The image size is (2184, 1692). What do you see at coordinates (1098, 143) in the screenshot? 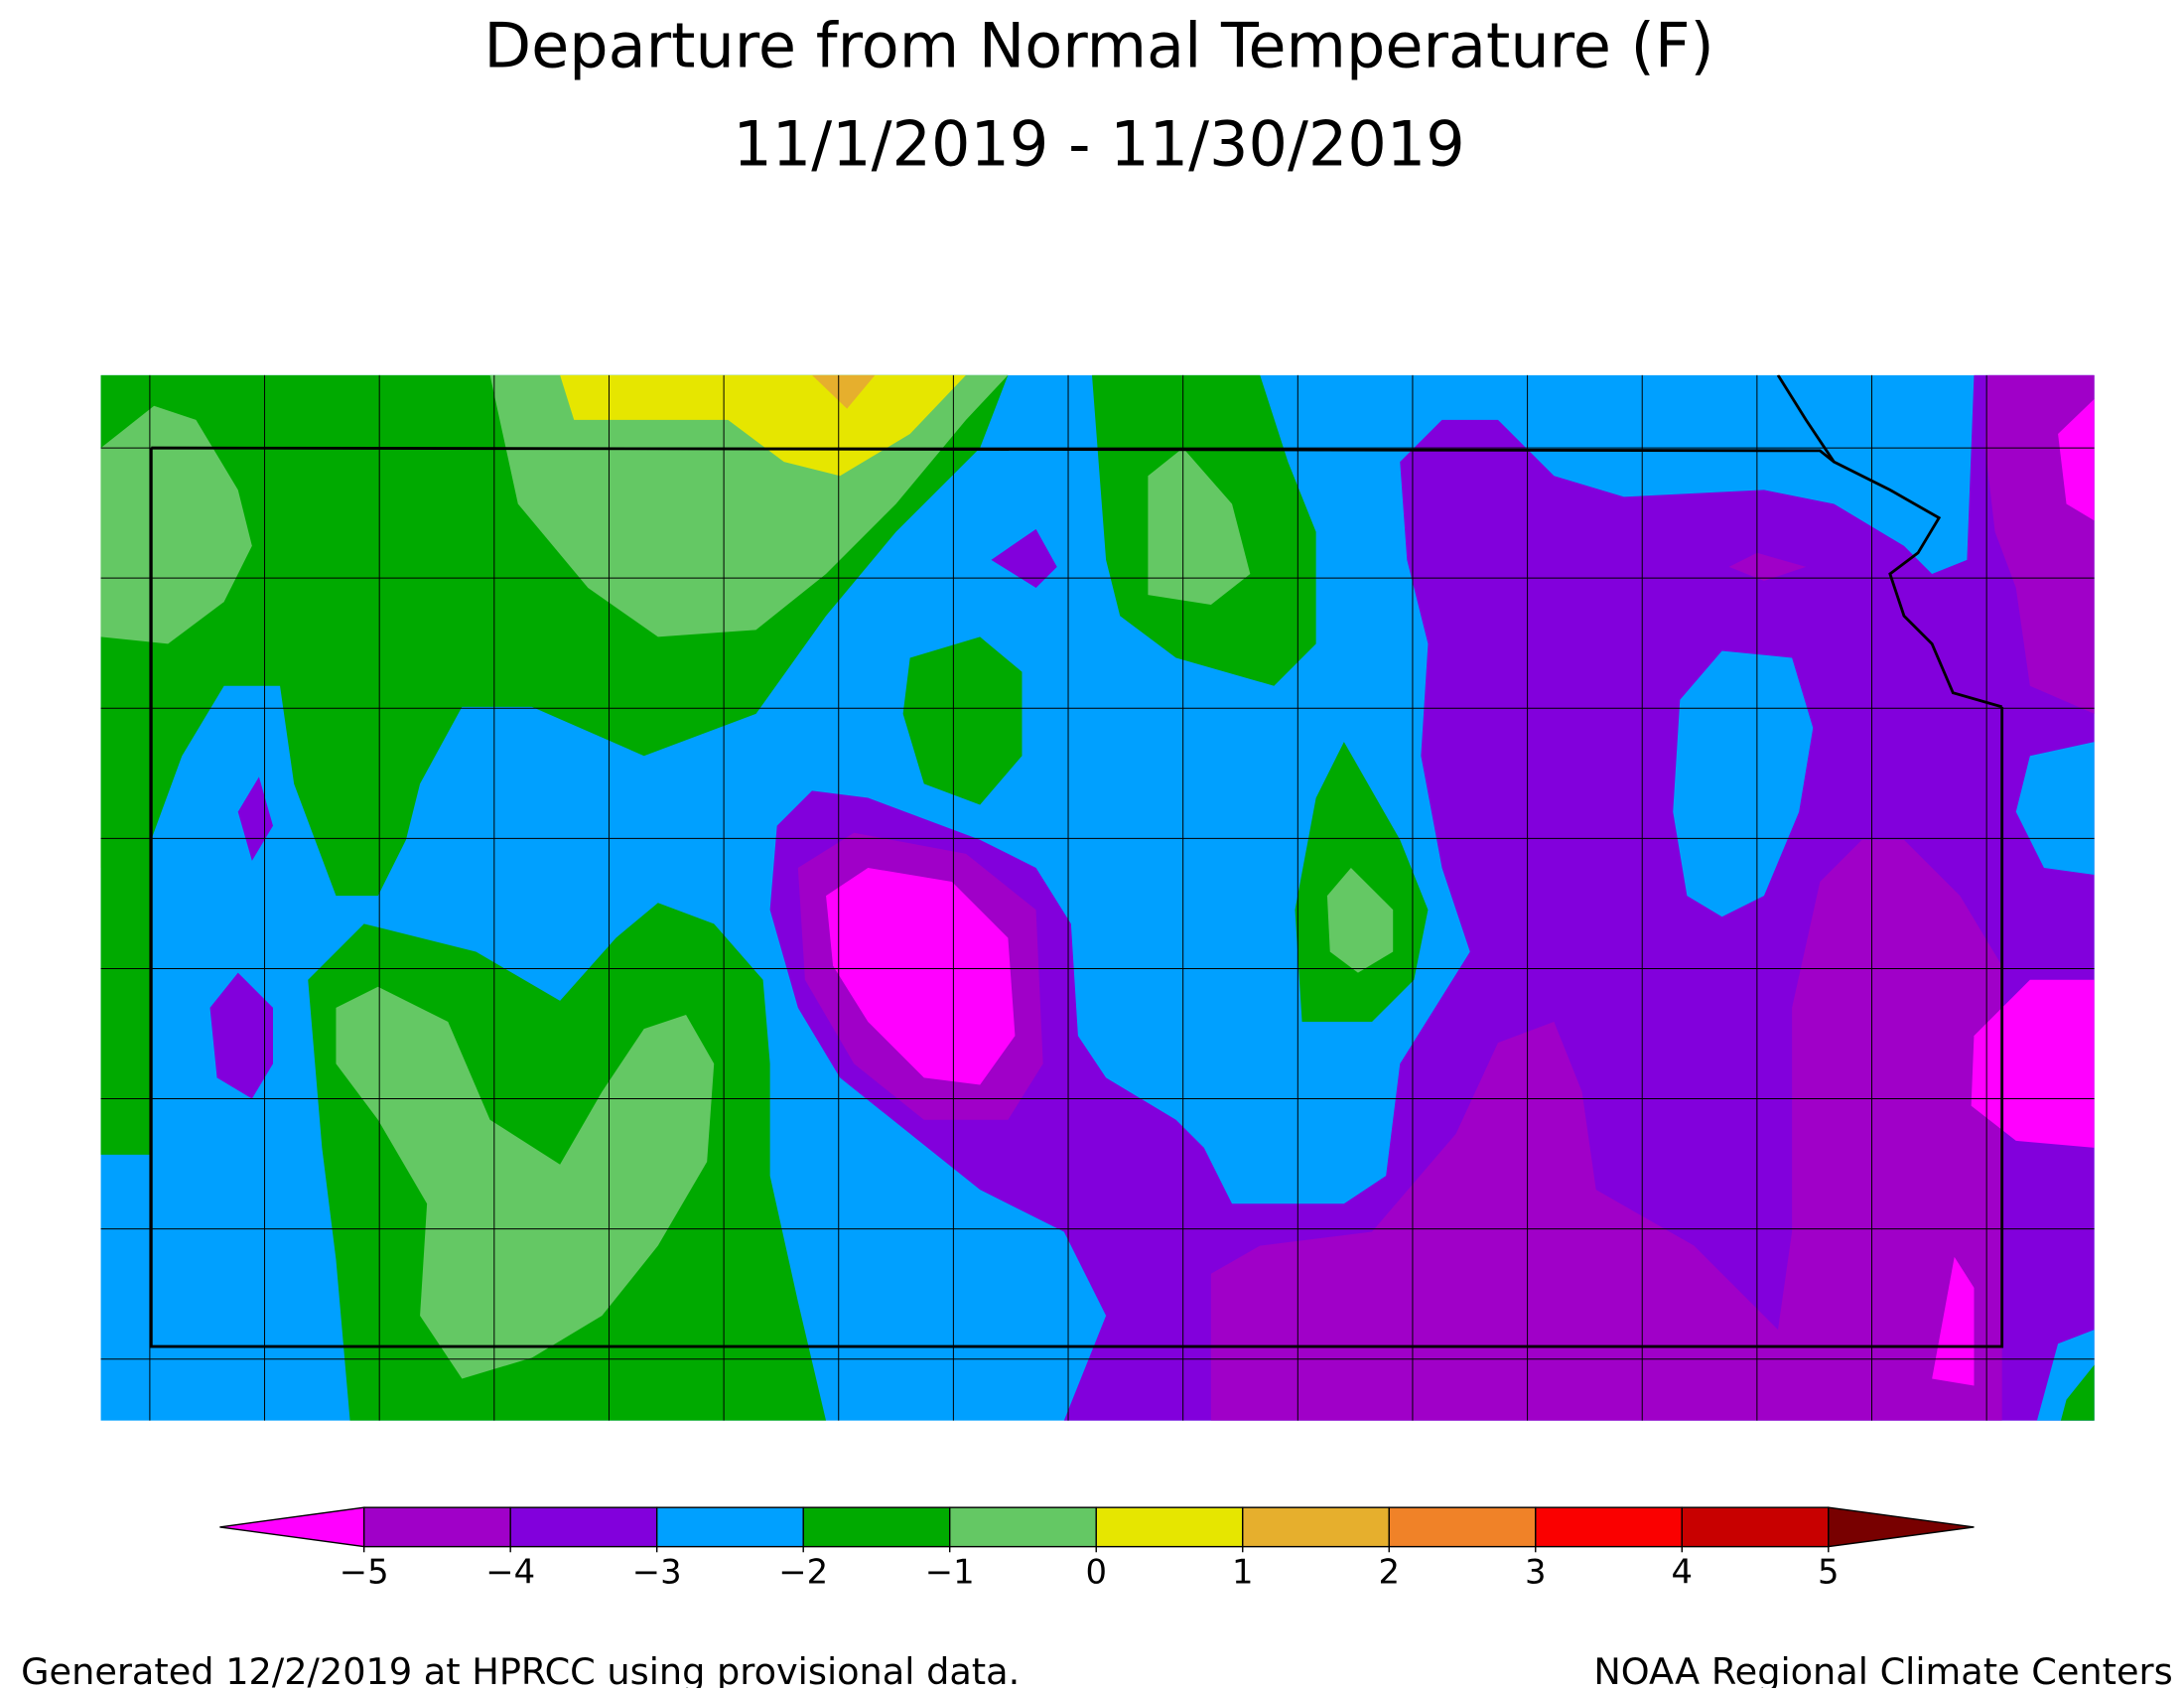
I see `subtitle: 11/1/2019 - 11/30/2019` at bounding box center [1098, 143].